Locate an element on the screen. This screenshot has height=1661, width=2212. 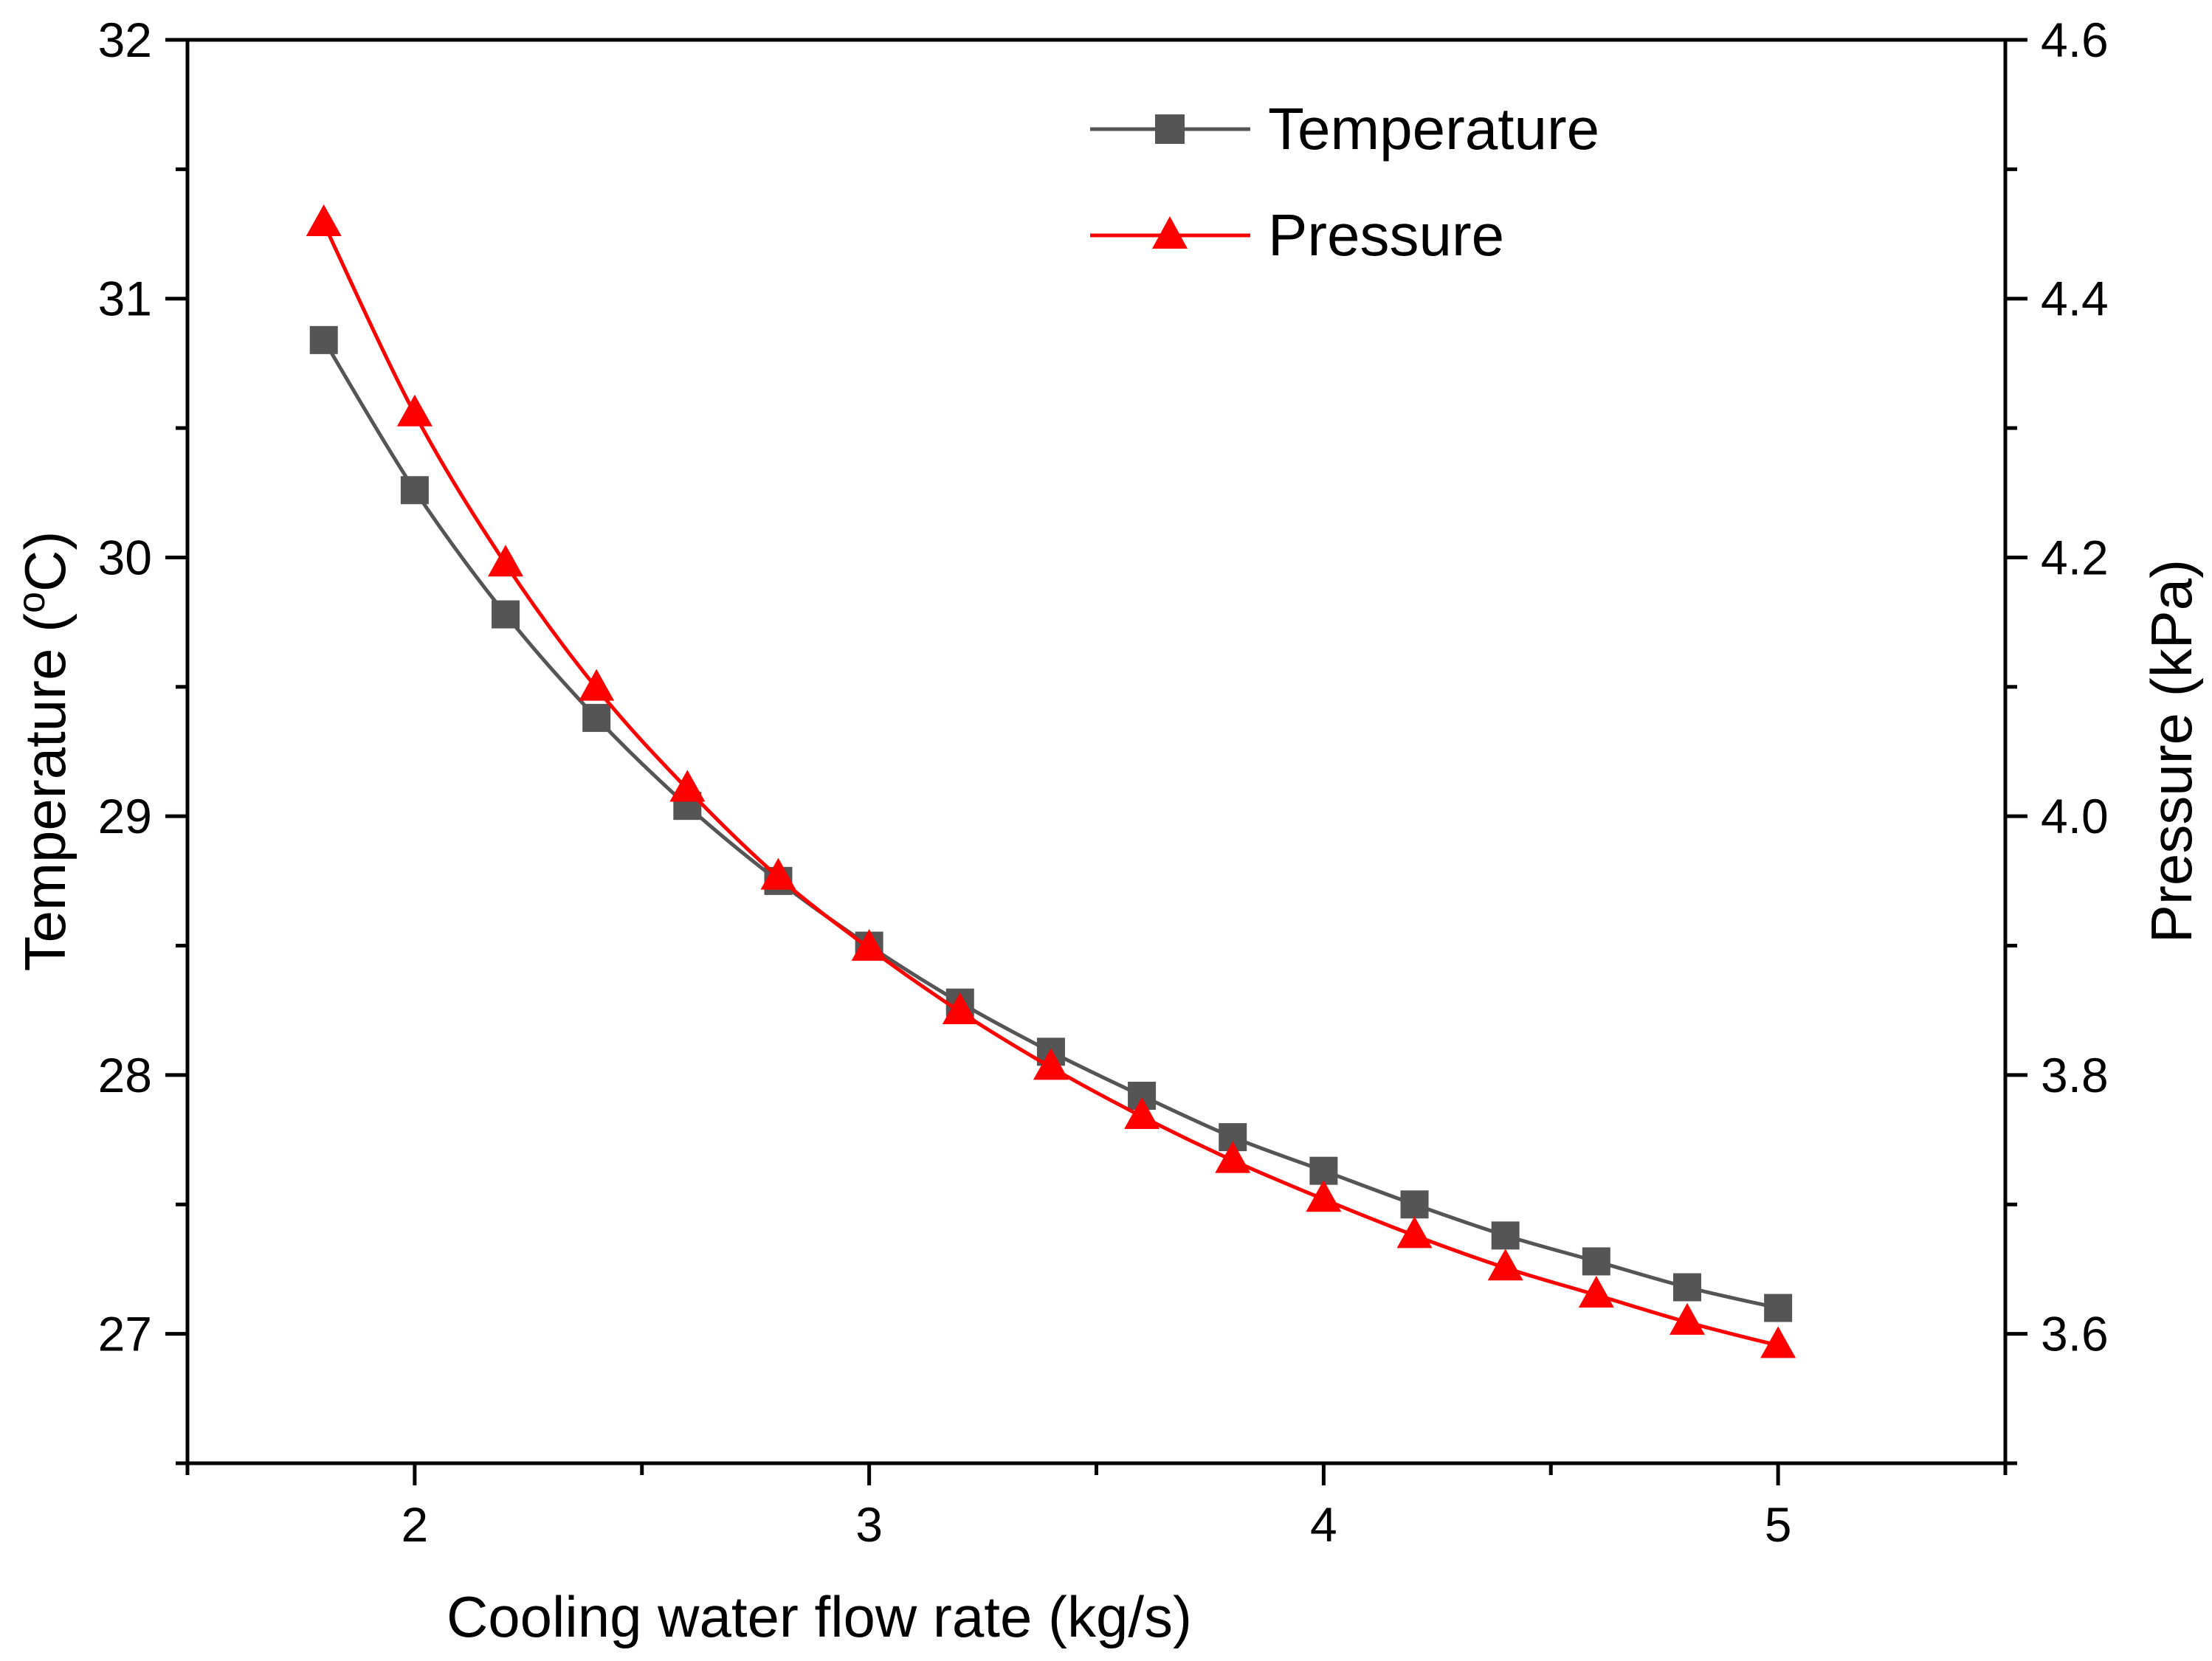
legend: Temperature Pressure is located at coordinates (1344, 182).